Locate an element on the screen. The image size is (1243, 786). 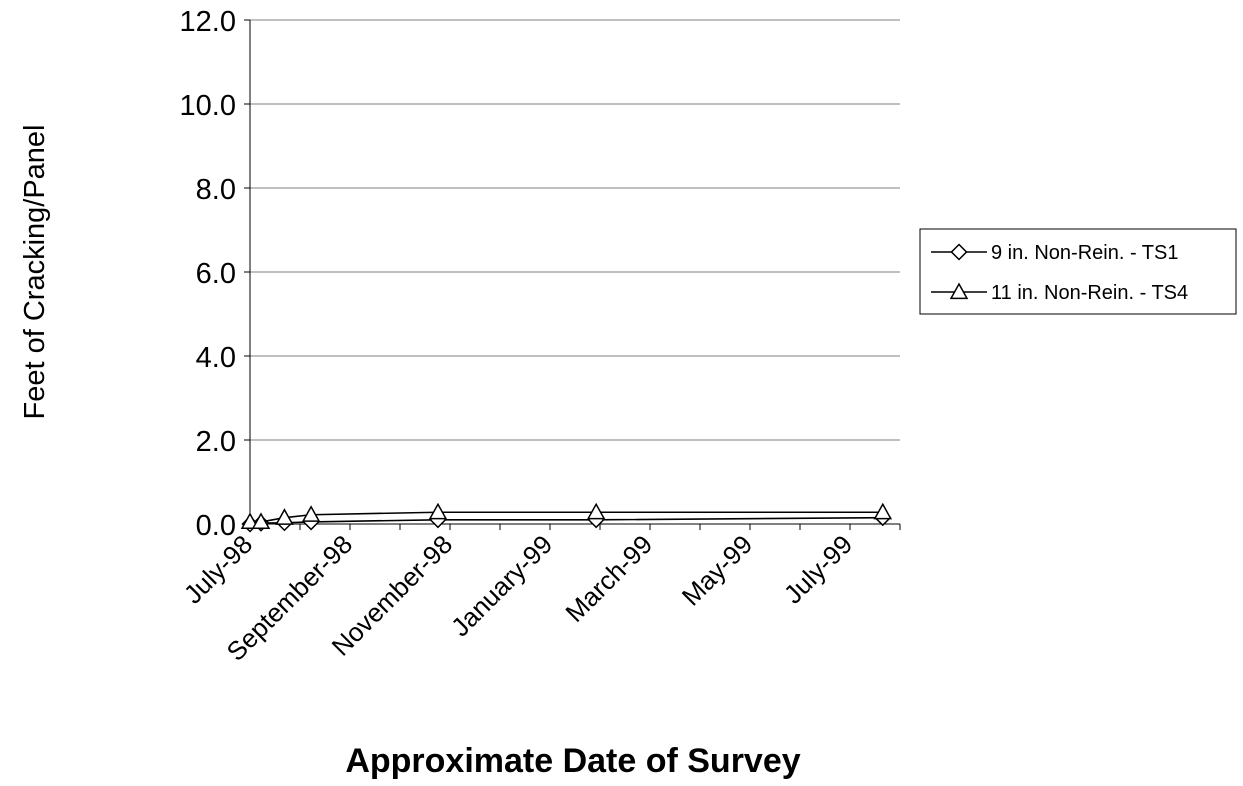
y-axis-tick-labels: 0.0 2.0 4.0 6.0 8.0 10.0 12.0 is located at coordinates (208, 274).